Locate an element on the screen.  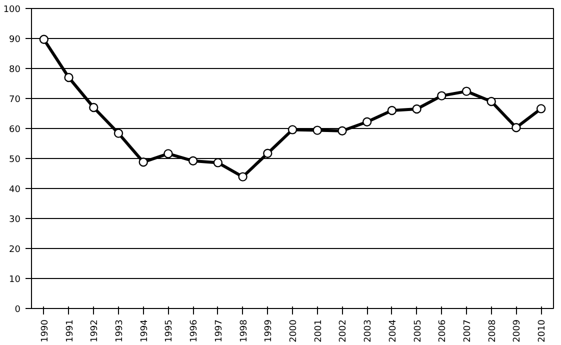
x-tick-label: 2000 is located at coordinates (294, 330).